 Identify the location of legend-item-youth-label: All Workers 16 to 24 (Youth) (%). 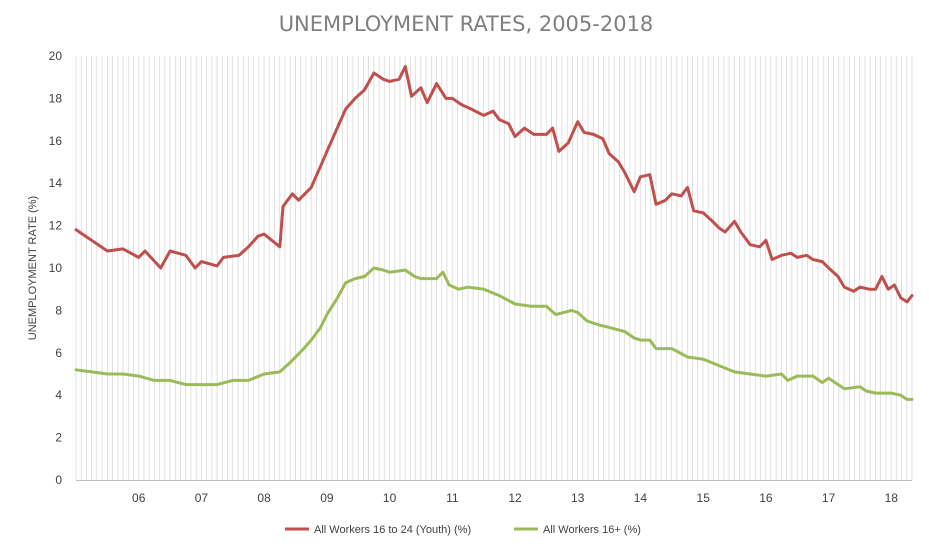
(392, 530).